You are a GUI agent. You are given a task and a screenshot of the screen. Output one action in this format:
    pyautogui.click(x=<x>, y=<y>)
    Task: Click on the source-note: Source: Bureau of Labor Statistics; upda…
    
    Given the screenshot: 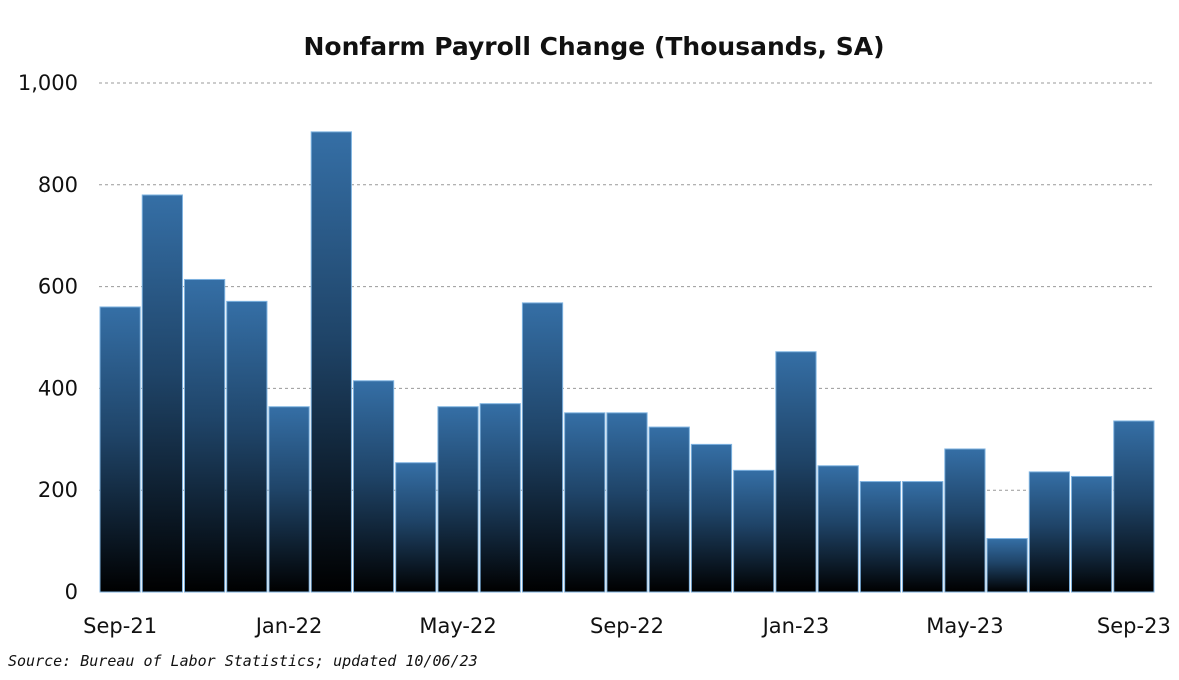 What is the action you would take?
    pyautogui.click(x=243, y=661)
    